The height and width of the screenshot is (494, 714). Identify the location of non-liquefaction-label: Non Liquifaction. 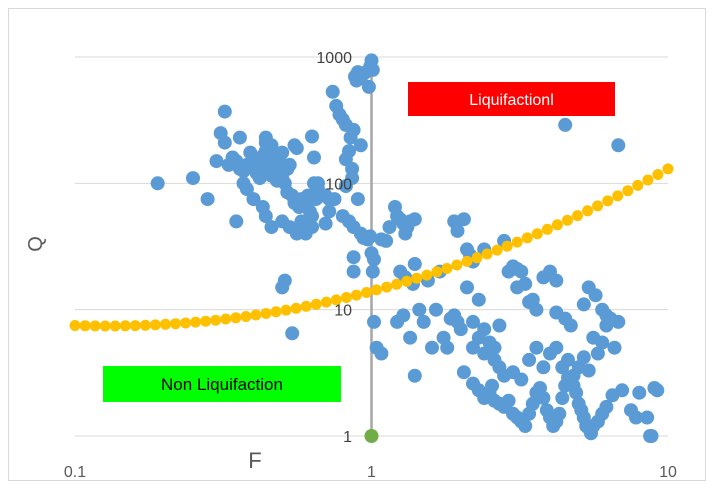
(222, 384).